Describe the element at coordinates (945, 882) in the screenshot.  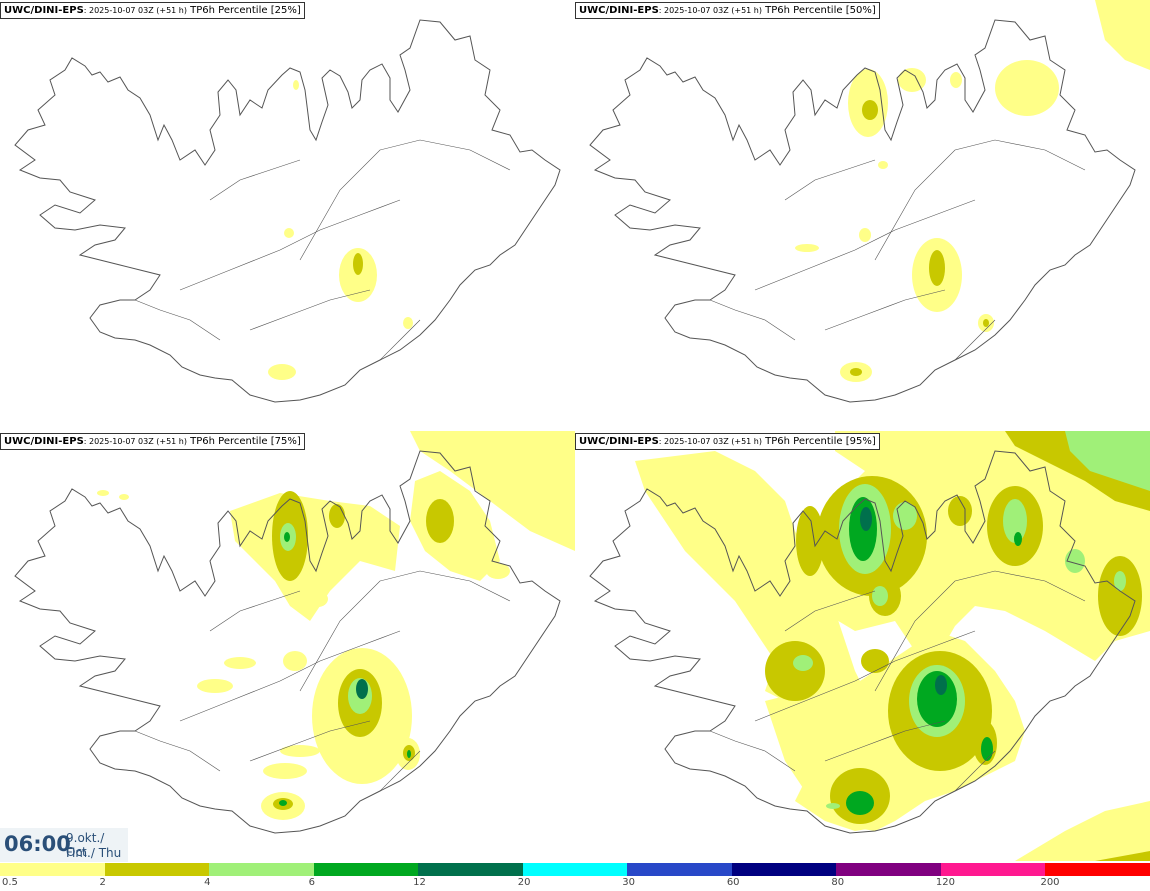
I see `legend-tick-label: 120` at that location.